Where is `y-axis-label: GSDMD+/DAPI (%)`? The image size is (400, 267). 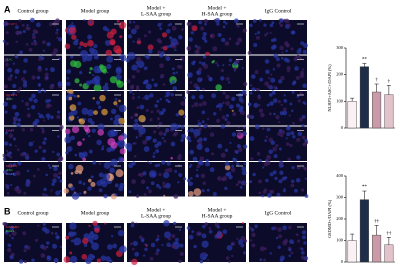
y-axis-label: GSDMD+/DAPI (%) is located at coordinates (329, 218).